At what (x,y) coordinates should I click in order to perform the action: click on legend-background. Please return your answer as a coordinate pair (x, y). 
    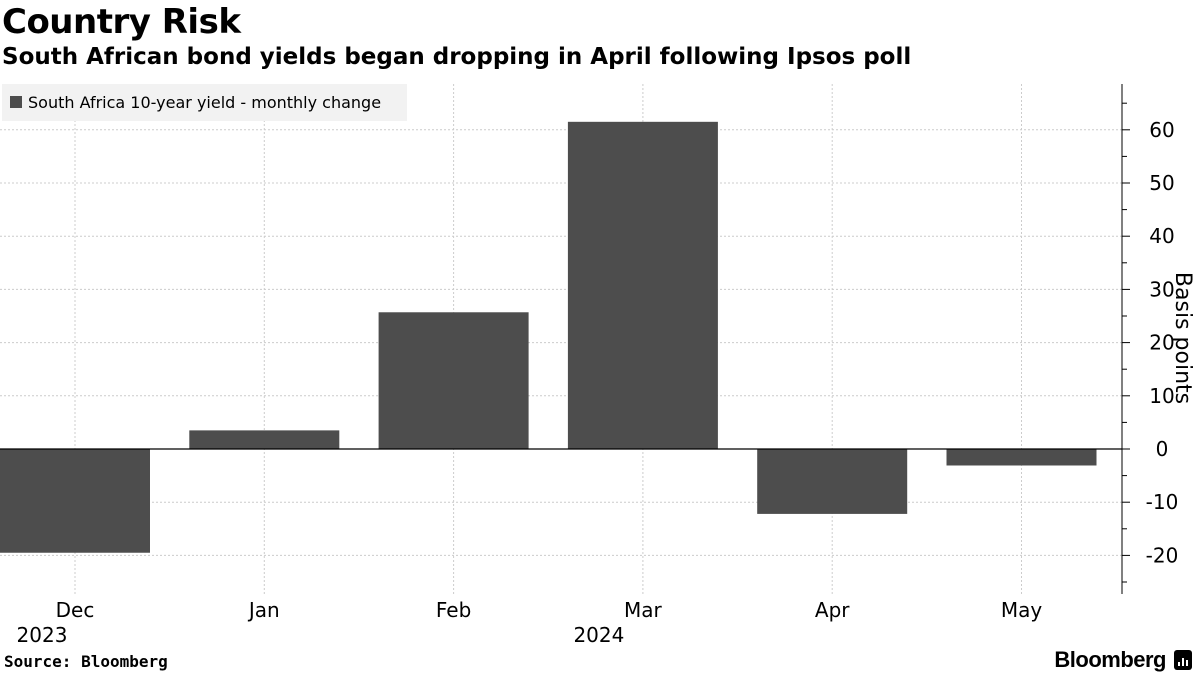
    Looking at the image, I should click on (204, 102).